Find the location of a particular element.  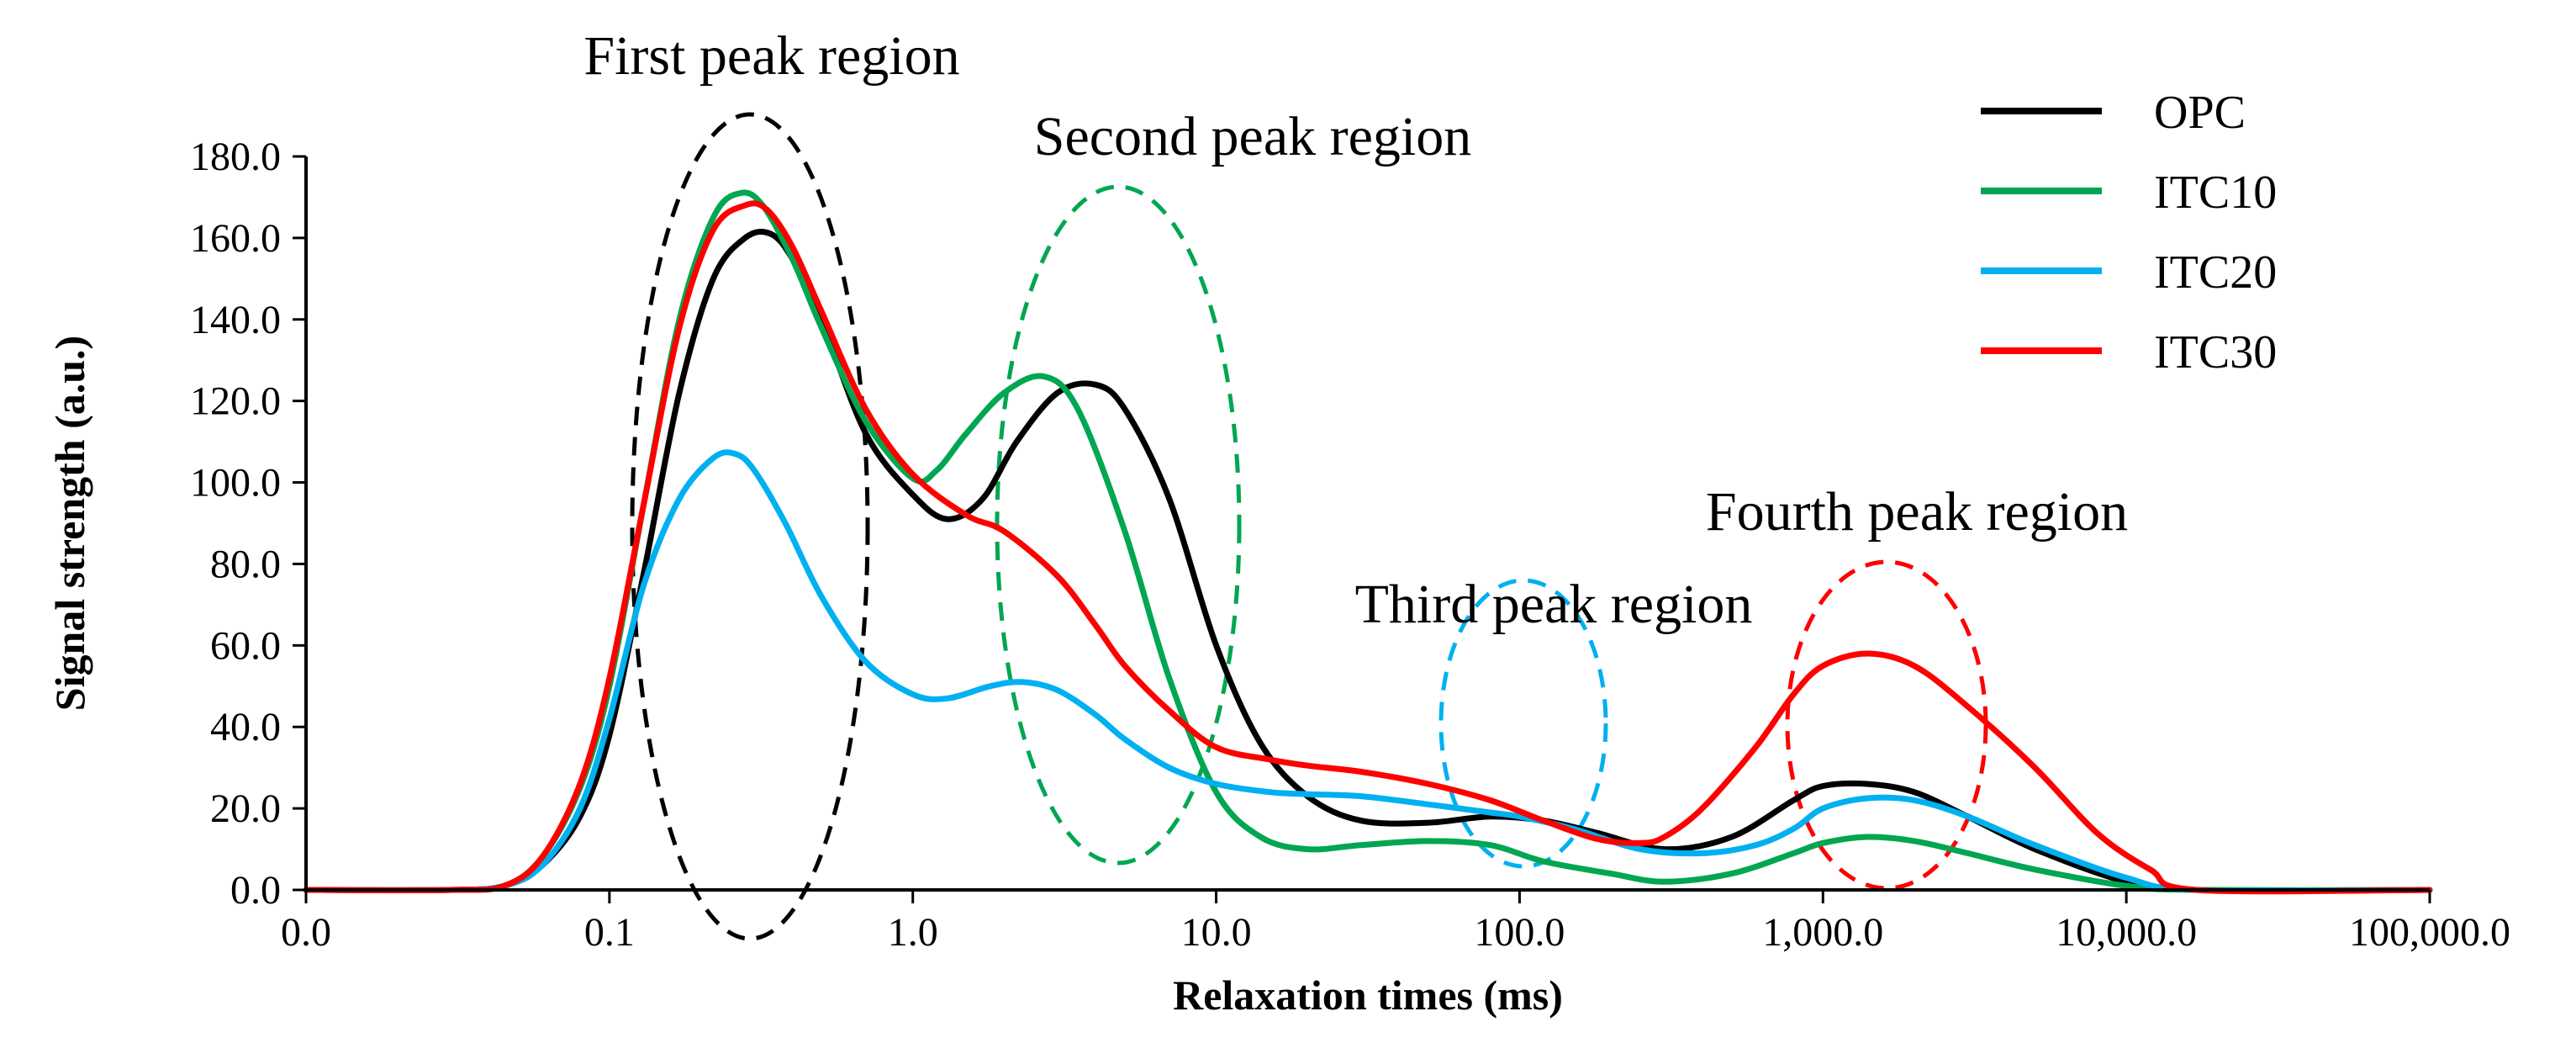

x-tick-label: 0.1 is located at coordinates (609, 932).